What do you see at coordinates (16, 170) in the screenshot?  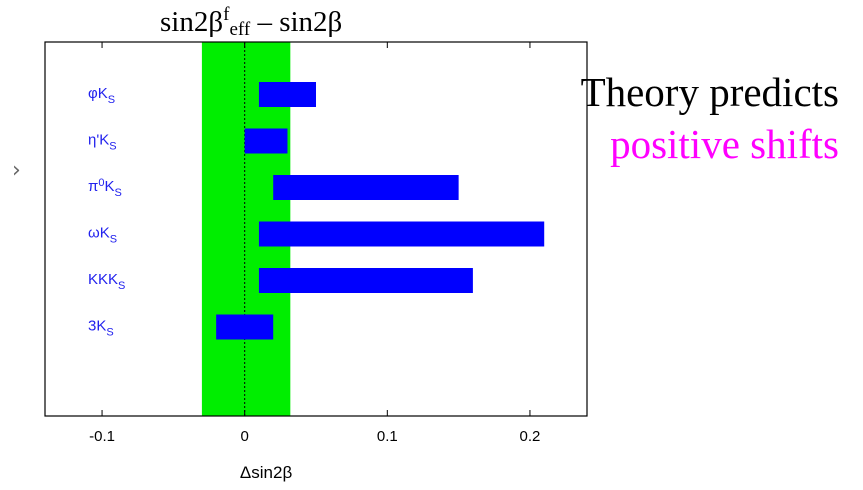 I see `chevron-right-icon: ›` at bounding box center [16, 170].